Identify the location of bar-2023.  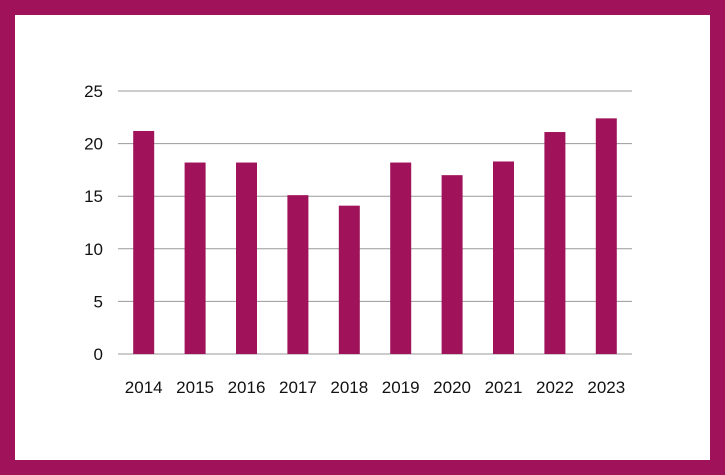
(606, 236).